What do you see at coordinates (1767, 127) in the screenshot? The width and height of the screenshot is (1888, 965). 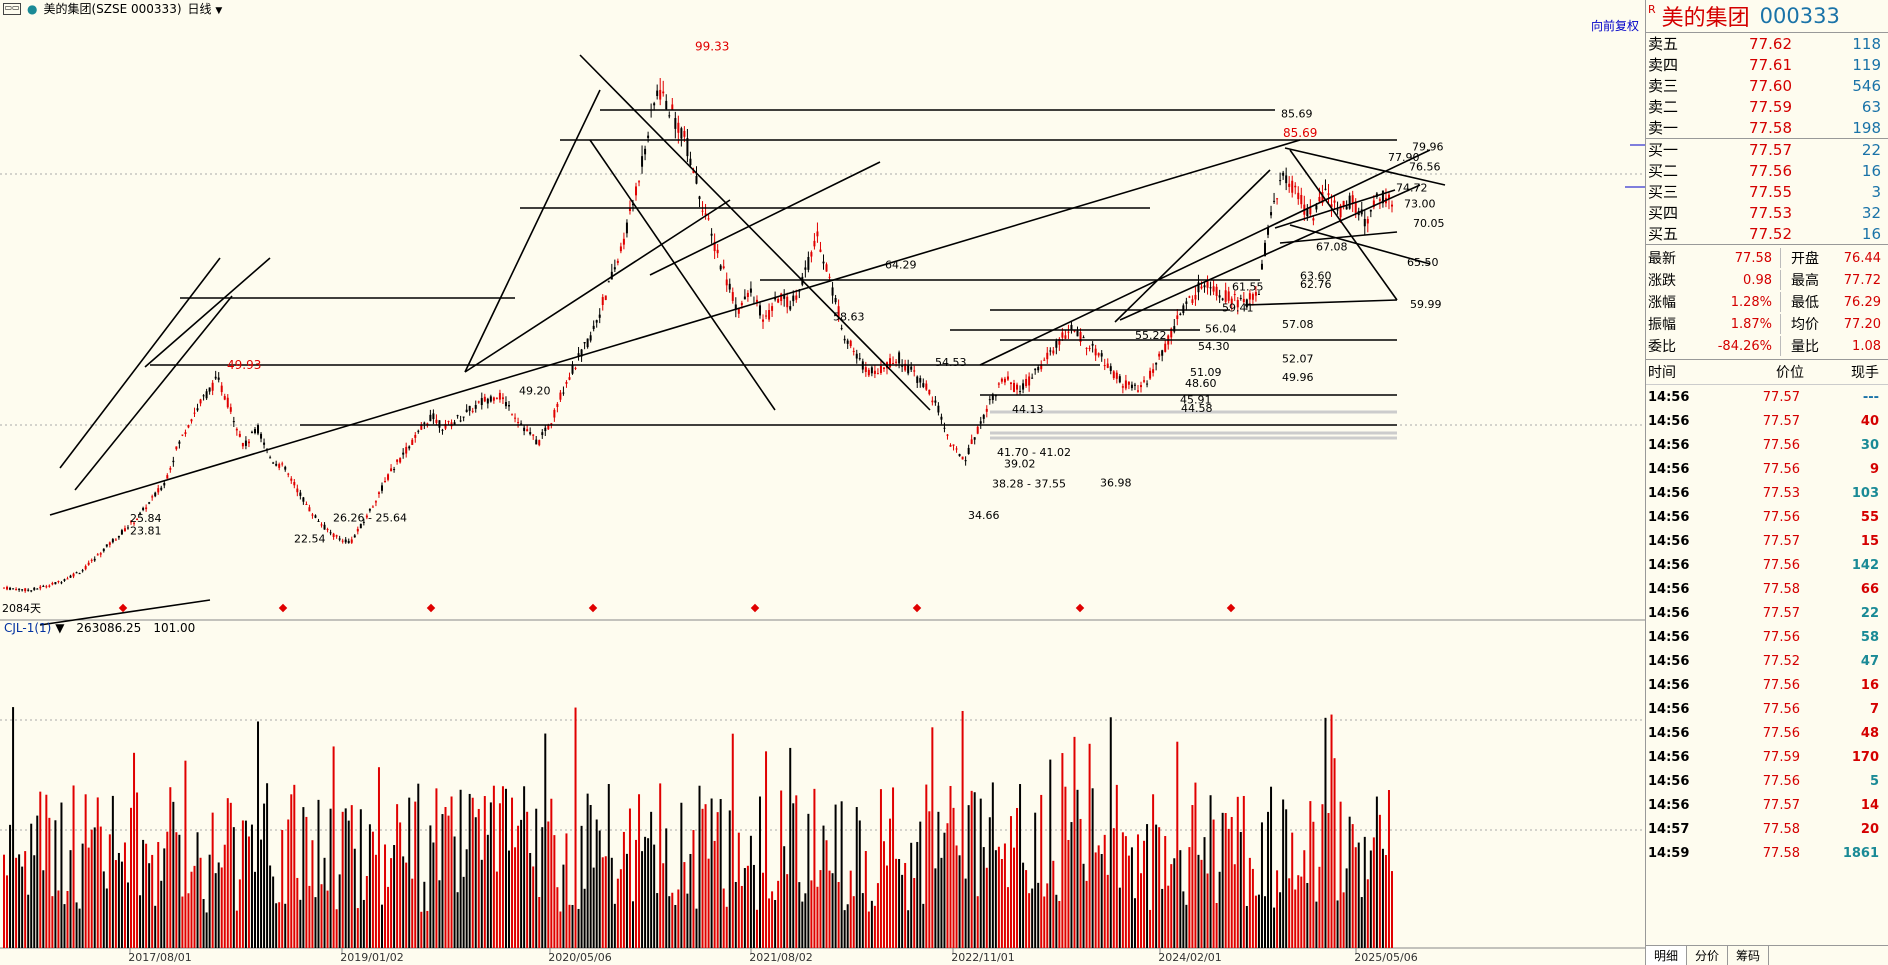 I see `sell-level-row: 卖一 77.58 198` at bounding box center [1767, 127].